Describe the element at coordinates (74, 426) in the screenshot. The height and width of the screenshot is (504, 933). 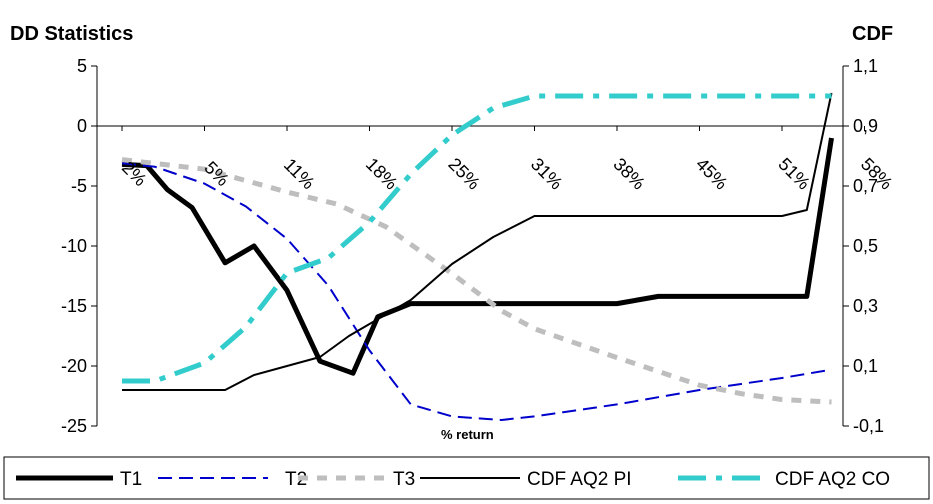
I see `left-tick-label: -25` at that location.